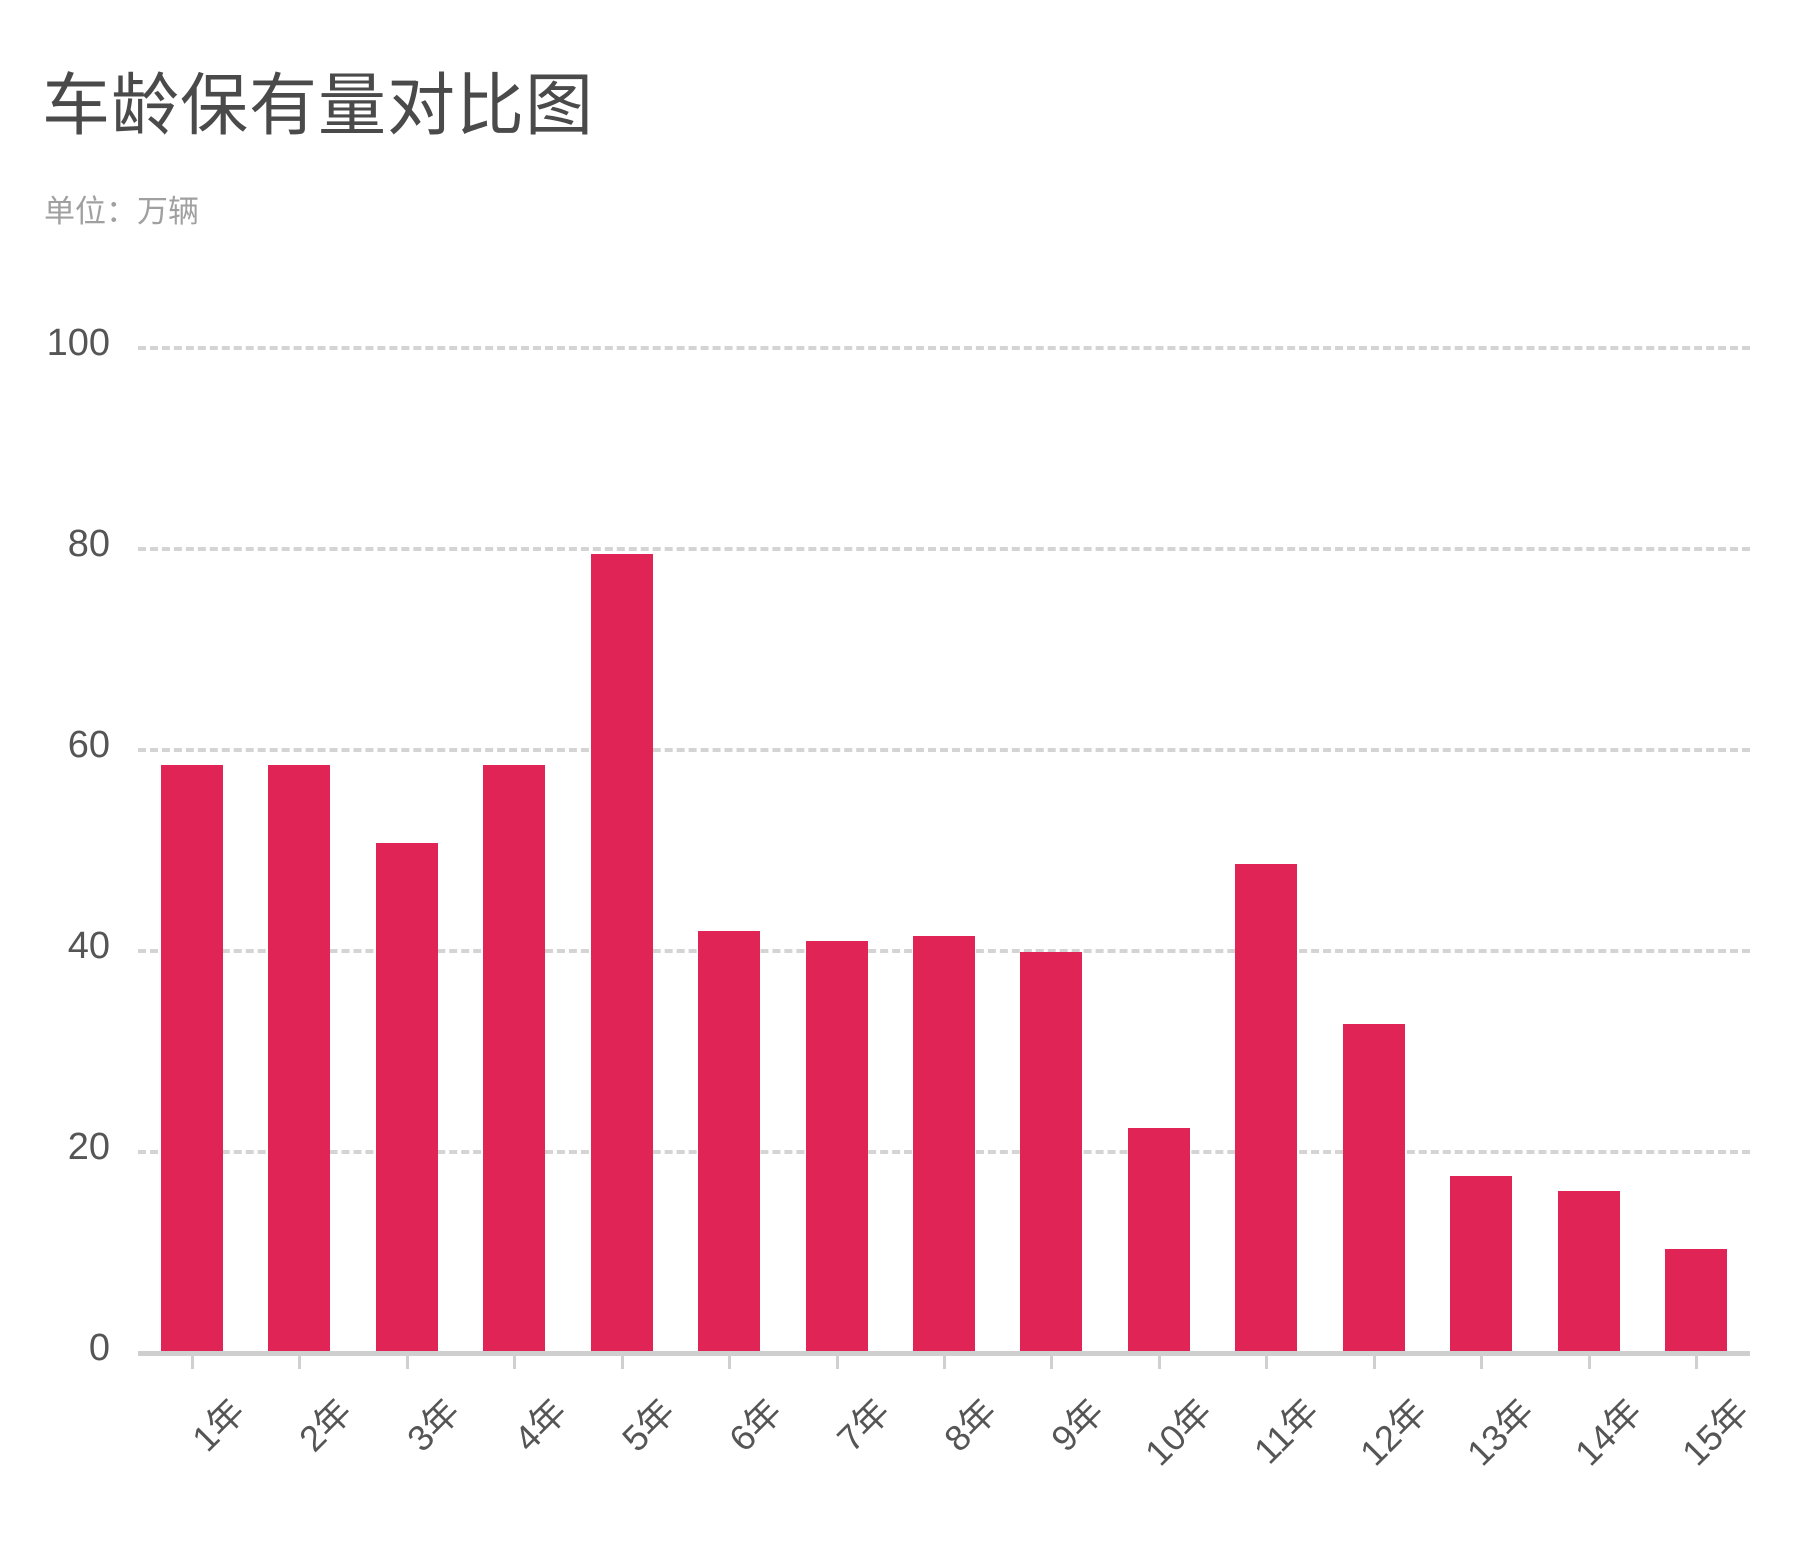  I want to click on chart-unit-subtitle: 单位：万辆, so click(121, 211).